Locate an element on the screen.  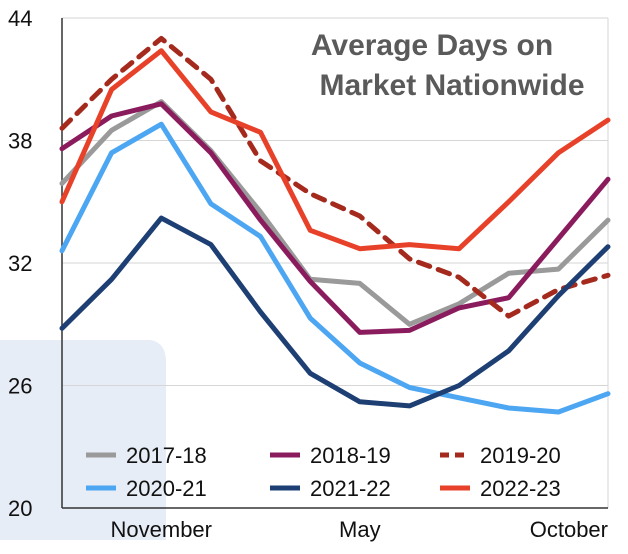
legend-label-2019-20: 2019-20 is located at coordinates (520, 455).